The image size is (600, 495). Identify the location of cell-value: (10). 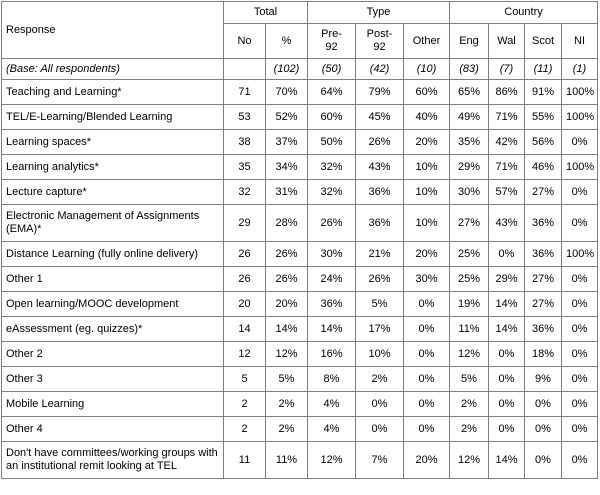
(426, 69).